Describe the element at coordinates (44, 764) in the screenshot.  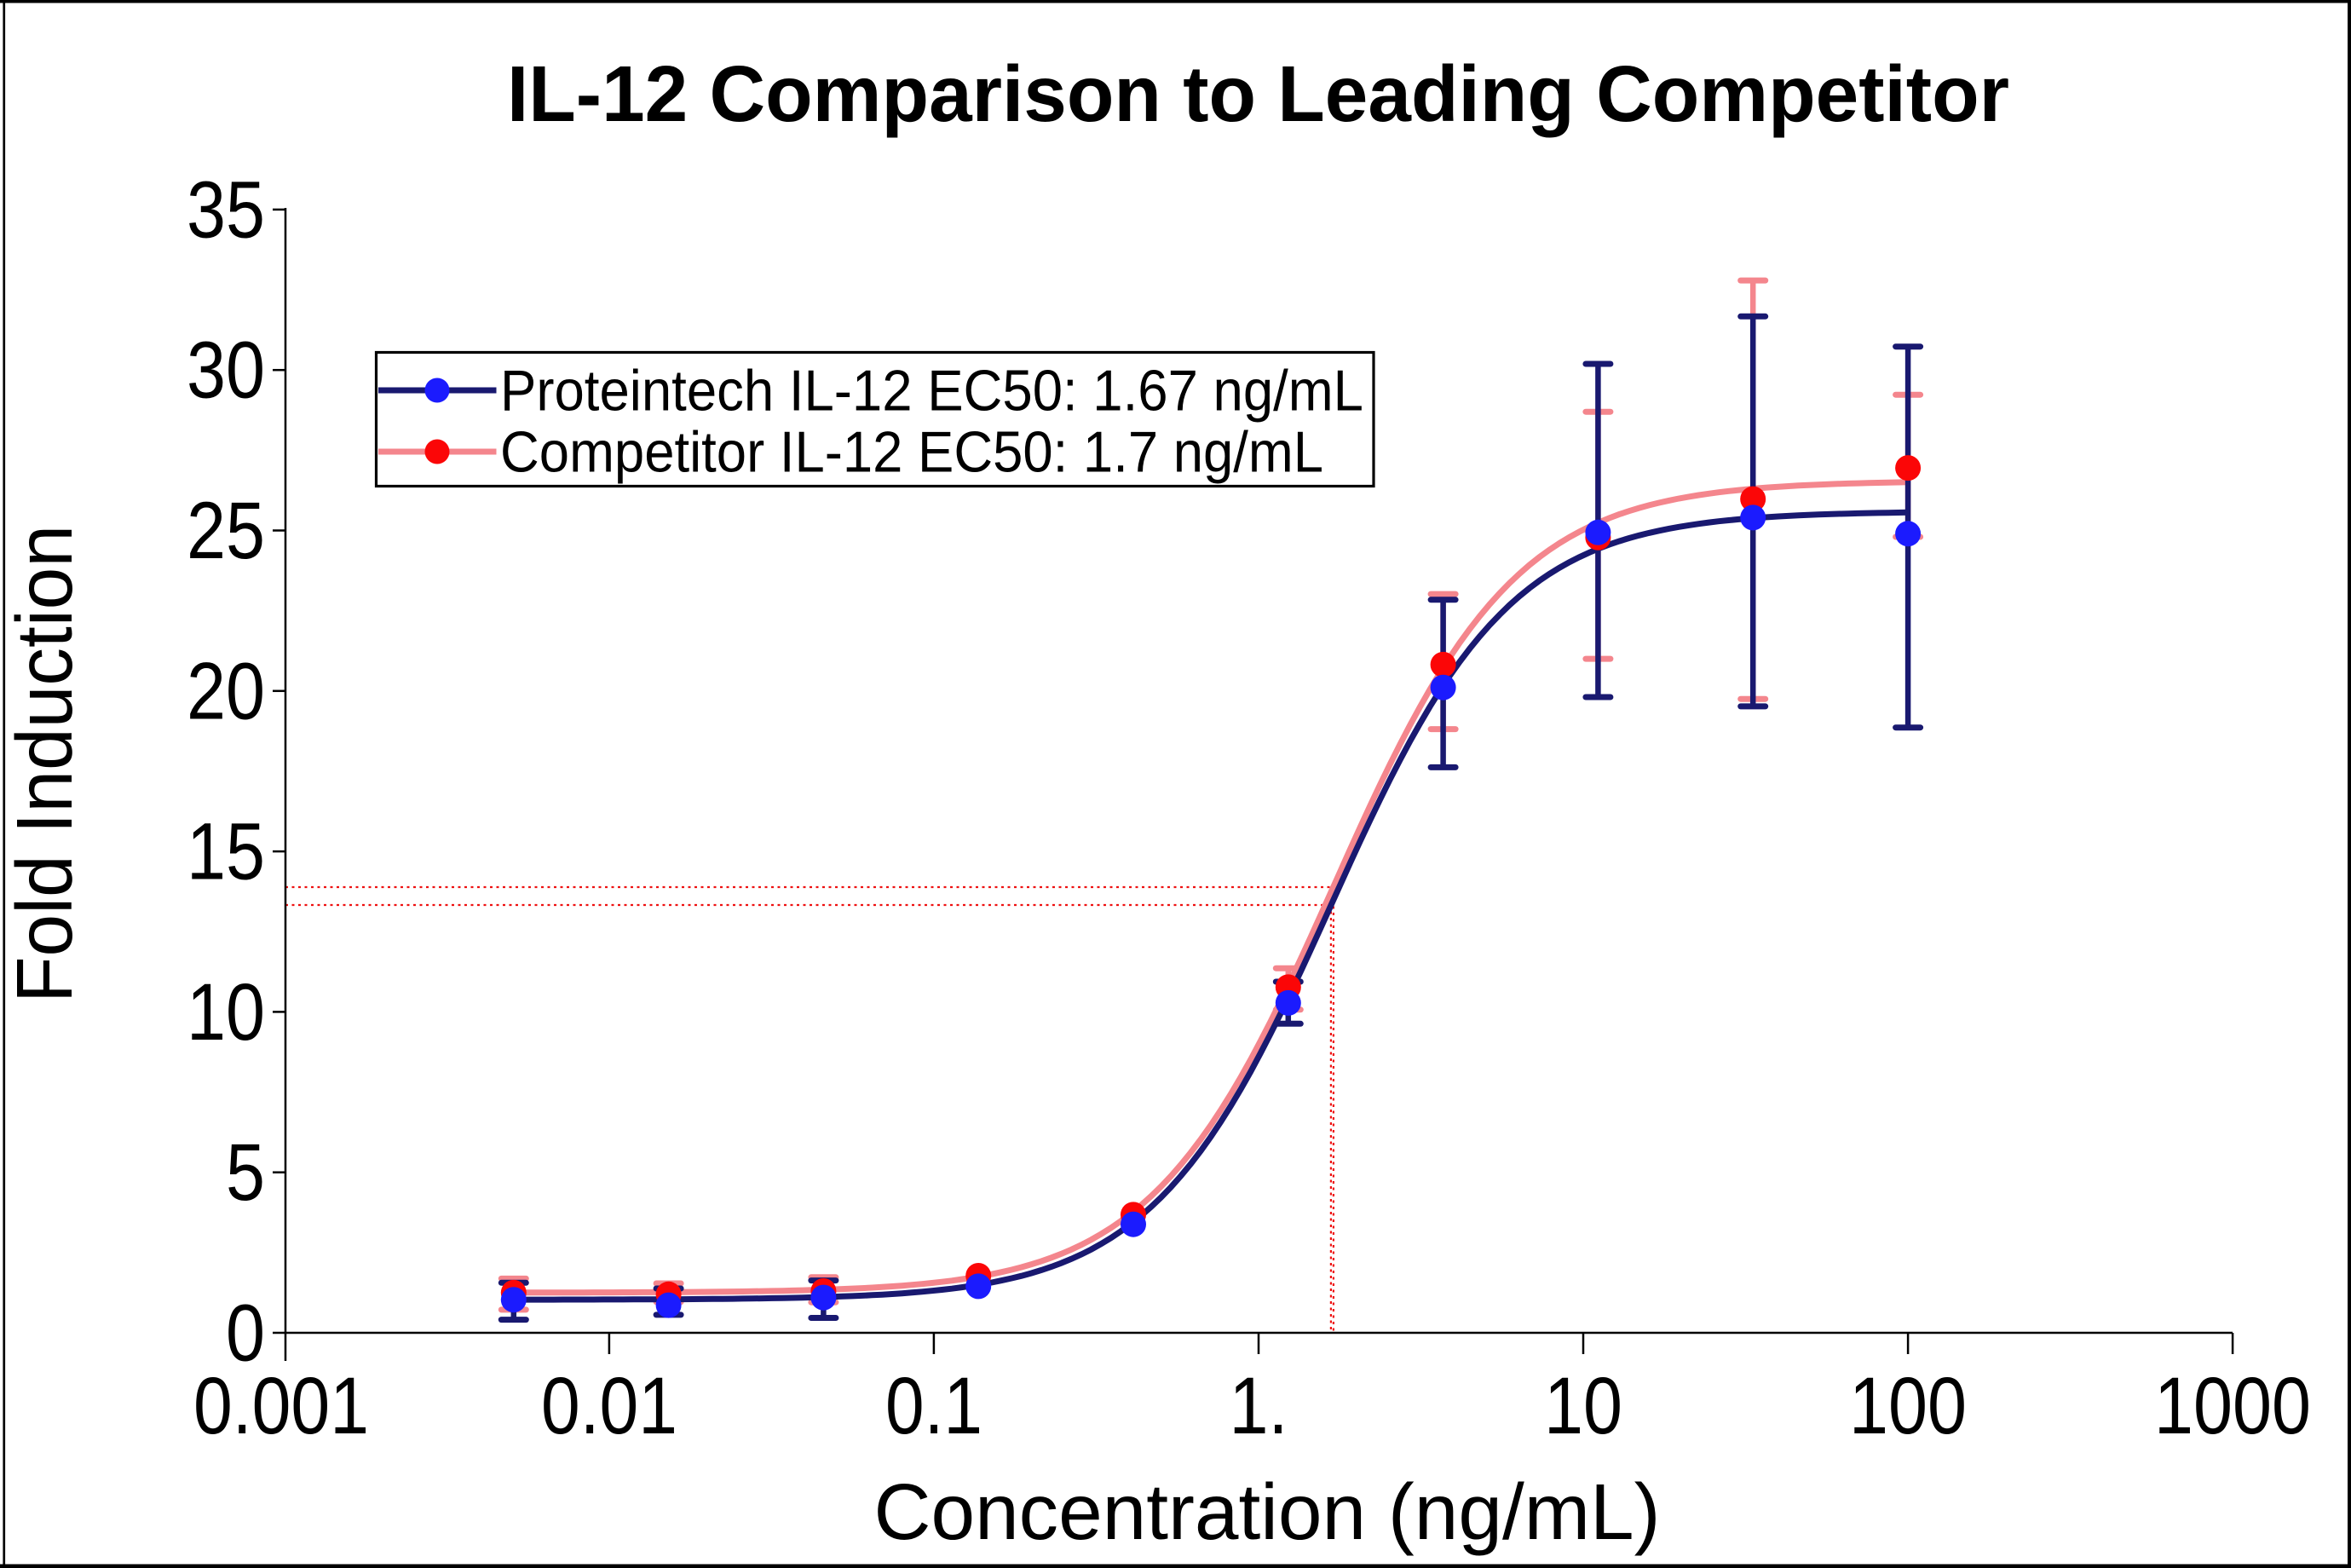
I see `svg-text: Fold Induction` at that location.